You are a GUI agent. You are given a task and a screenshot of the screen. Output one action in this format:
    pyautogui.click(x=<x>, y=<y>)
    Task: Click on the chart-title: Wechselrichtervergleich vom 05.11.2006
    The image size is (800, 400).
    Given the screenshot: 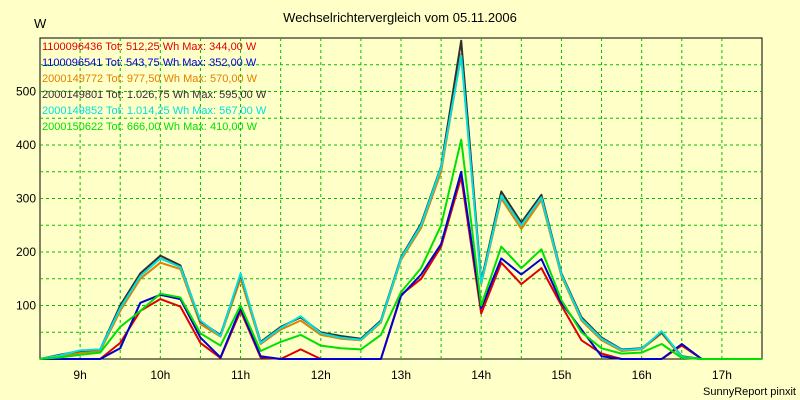 What is the action you would take?
    pyautogui.click(x=400, y=17)
    